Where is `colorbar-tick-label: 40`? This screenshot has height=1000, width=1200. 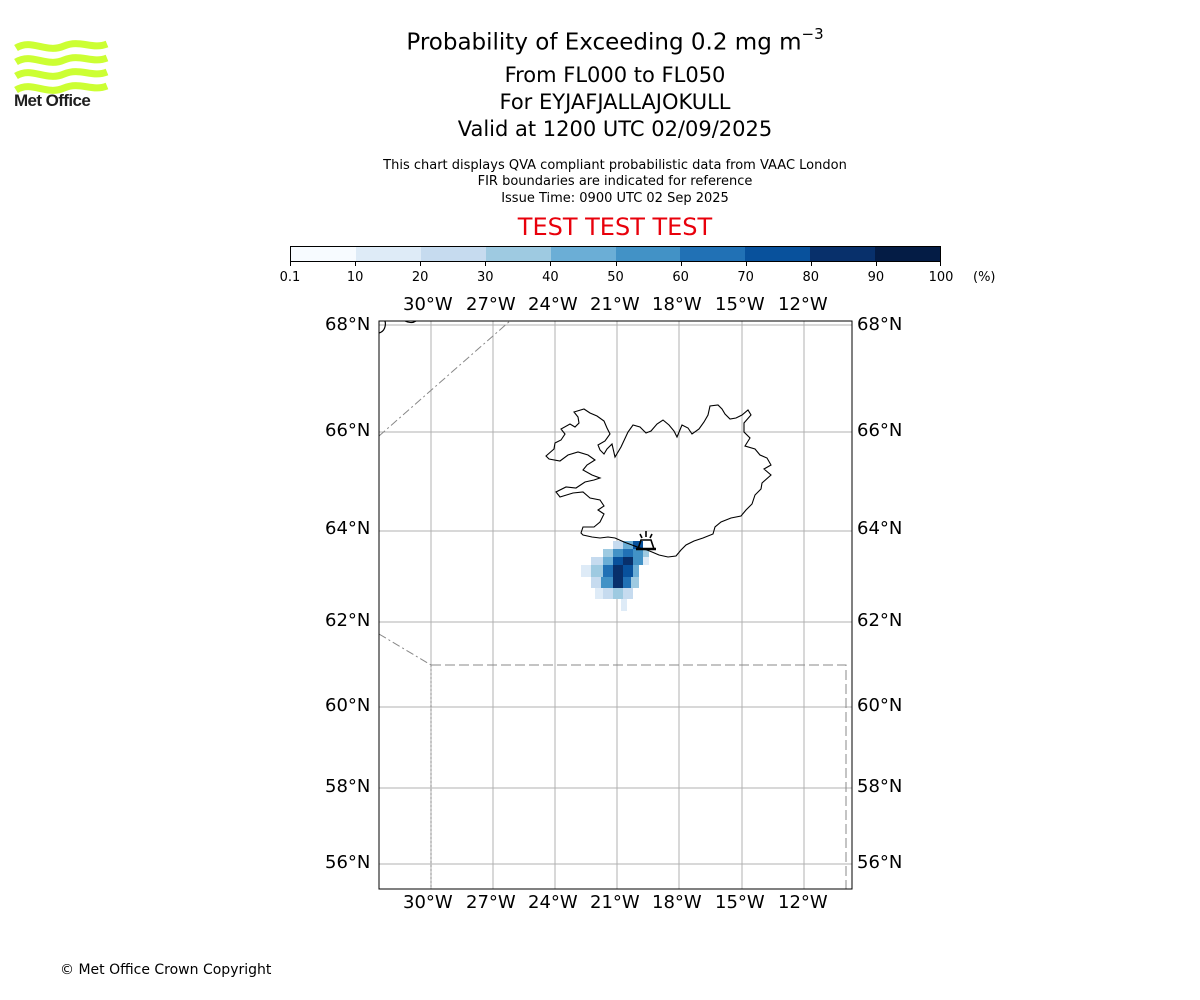
colorbar-tick-label: 40 is located at coordinates (550, 277).